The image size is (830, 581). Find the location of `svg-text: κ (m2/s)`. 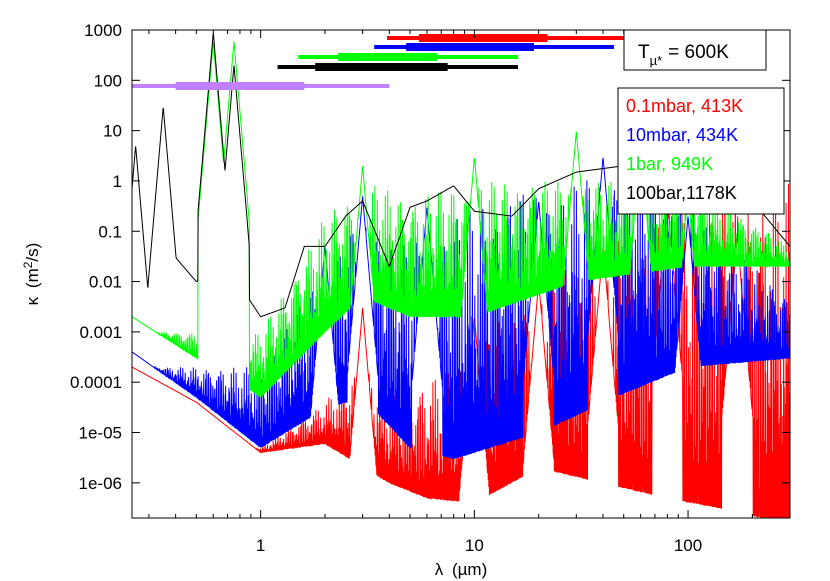

svg-text: κ (m2/s) is located at coordinates (31, 274).